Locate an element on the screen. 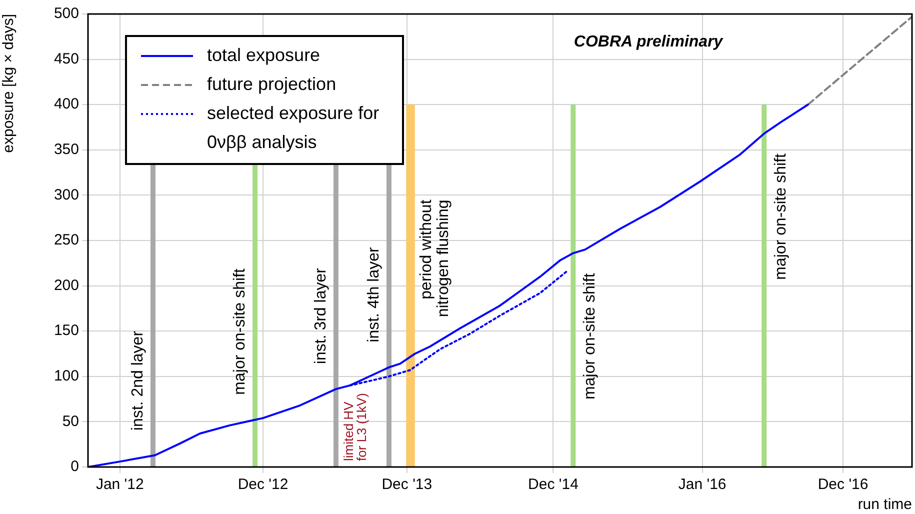 Image resolution: width=915 pixels, height=514 pixels. y-tick-label: 400 is located at coordinates (66, 104).